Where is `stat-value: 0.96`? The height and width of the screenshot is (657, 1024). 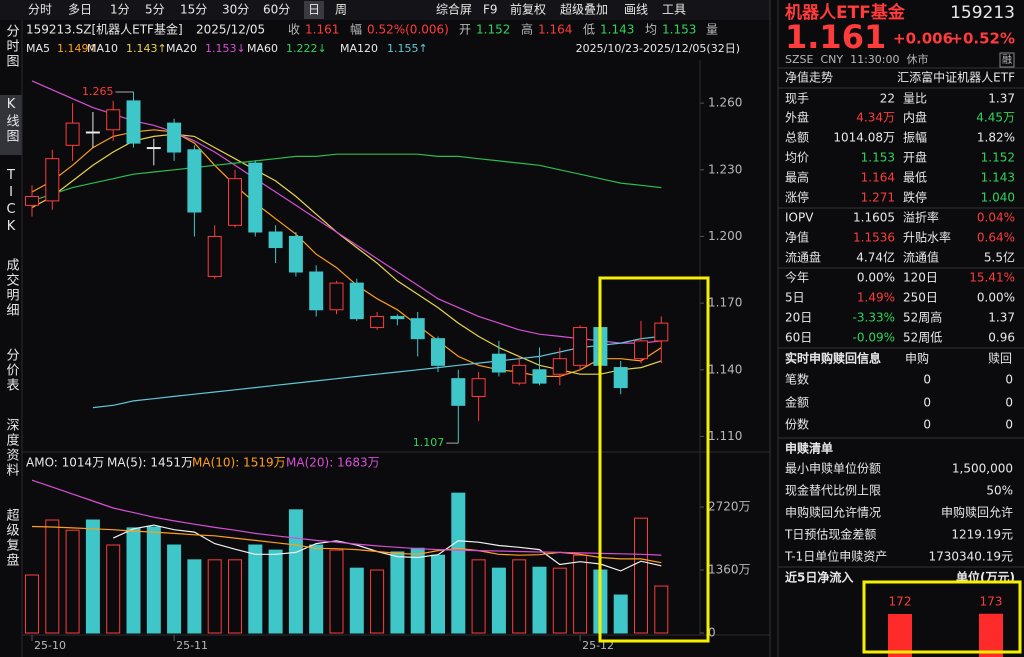
stat-value: 0.96 is located at coordinates (1001, 338).